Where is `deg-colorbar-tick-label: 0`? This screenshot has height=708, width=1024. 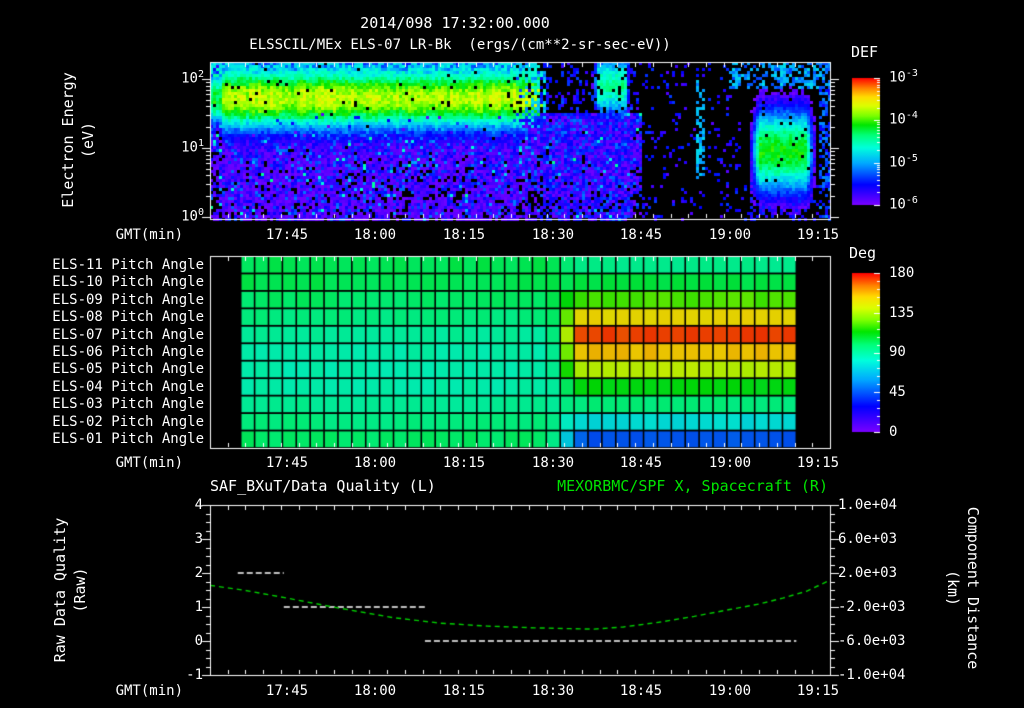 deg-colorbar-tick-label: 0 is located at coordinates (893, 432).